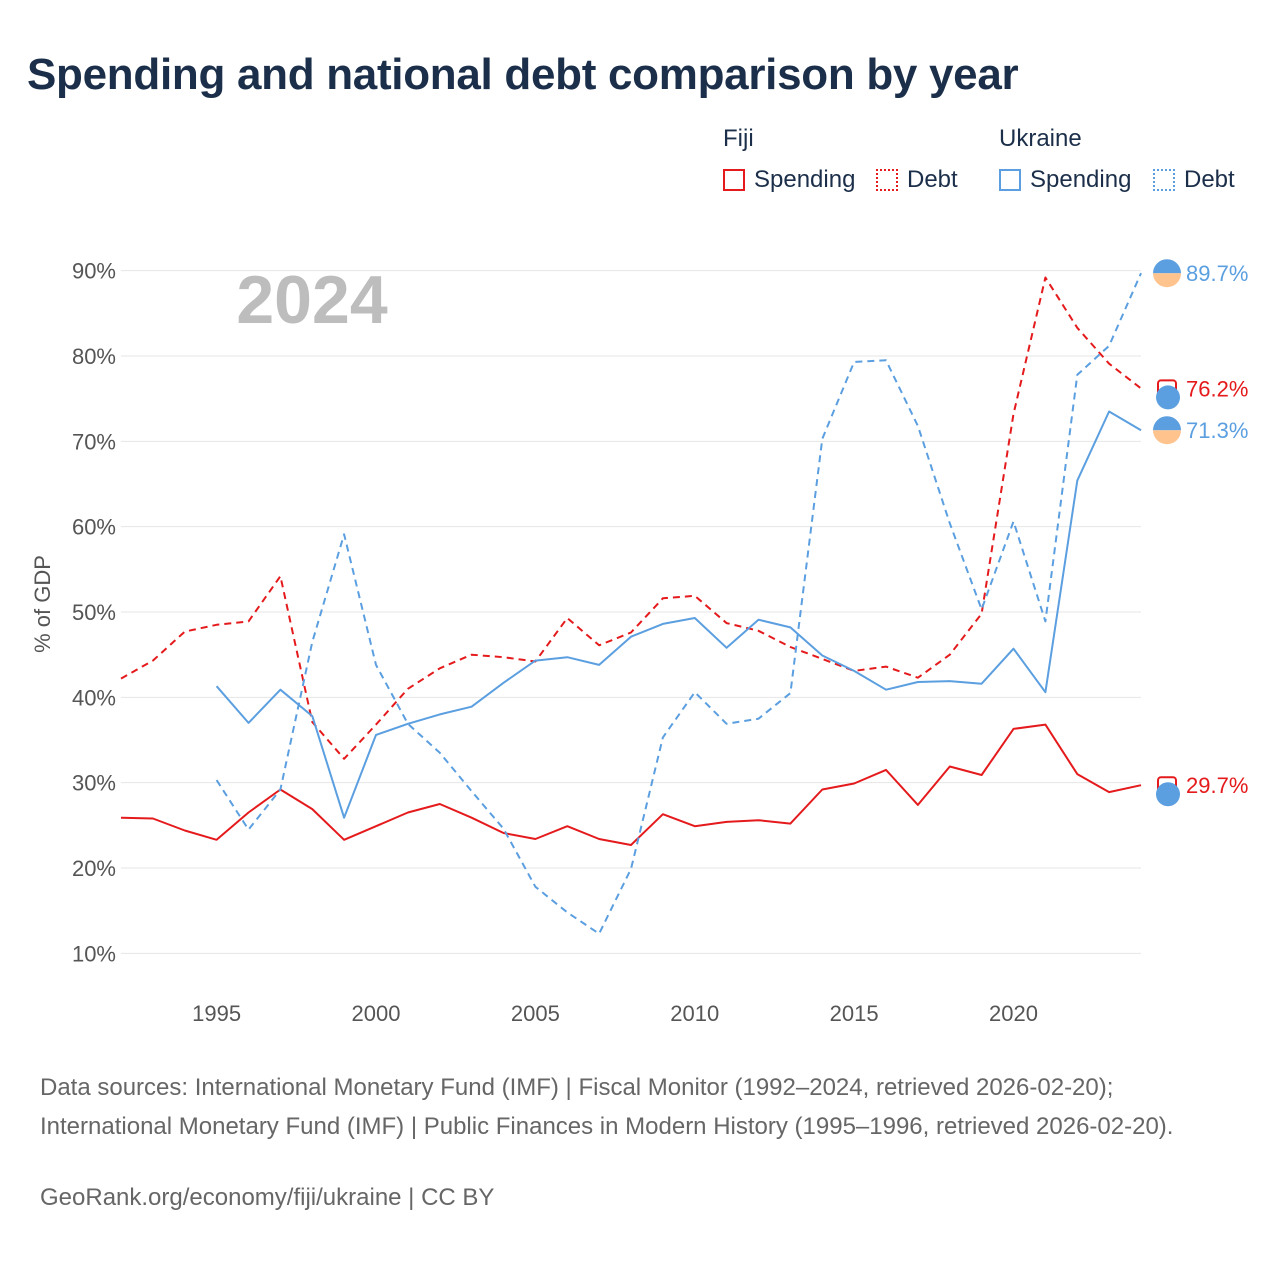 The image size is (1280, 1280). Describe the element at coordinates (854, 1013) in the screenshot. I see `x-tick-label: 2015` at that location.